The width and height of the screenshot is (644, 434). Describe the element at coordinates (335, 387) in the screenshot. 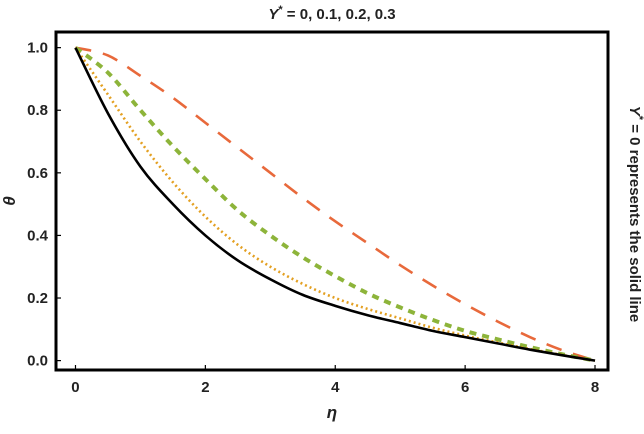

I see `x-tick-label: 4` at that location.